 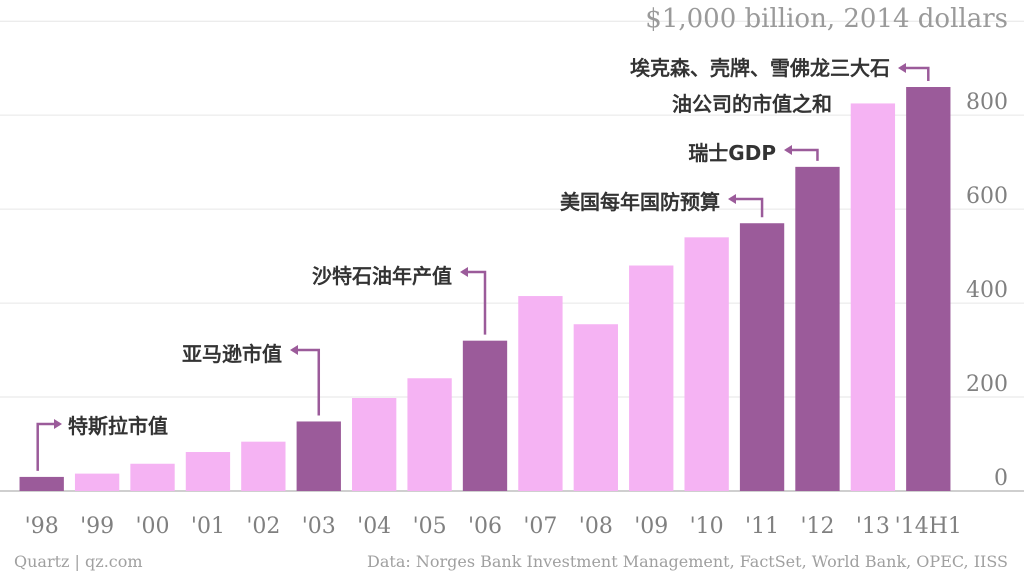 What do you see at coordinates (873, 526) in the screenshot?
I see `x-tick-label: '13` at bounding box center [873, 526].